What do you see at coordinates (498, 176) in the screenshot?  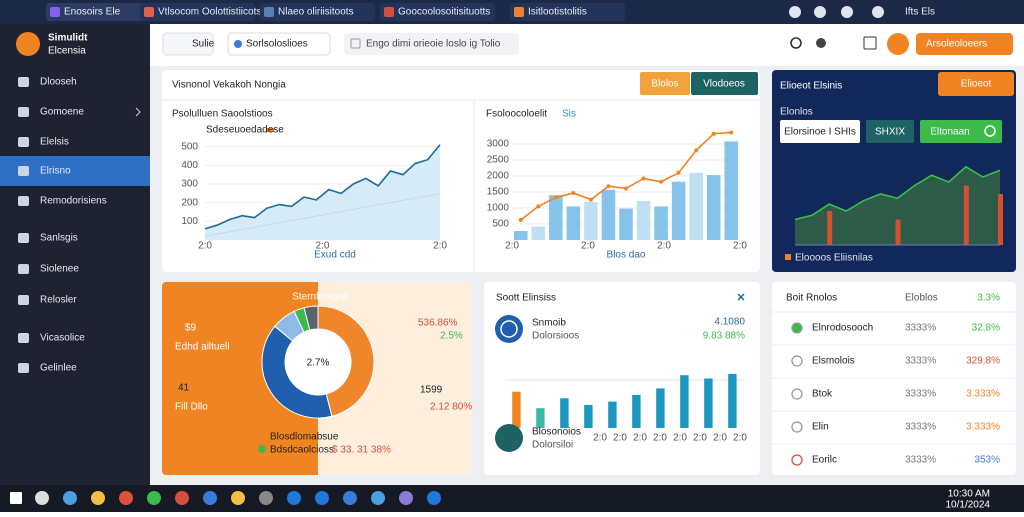 I see `y-tick-label: 2000` at bounding box center [498, 176].